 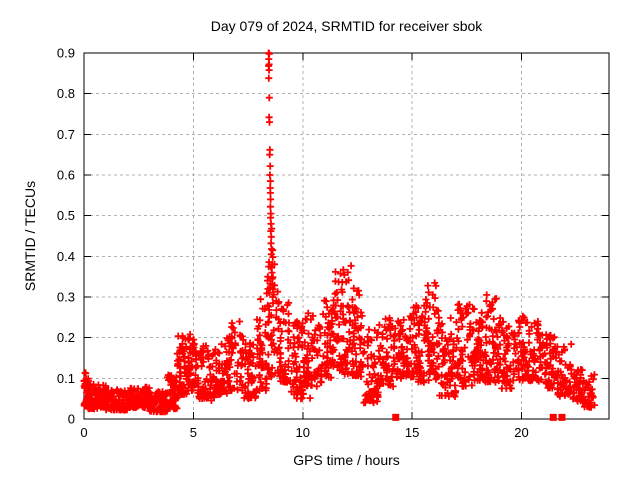 I want to click on y-tick-label: 0.2, so click(x=66, y=337).